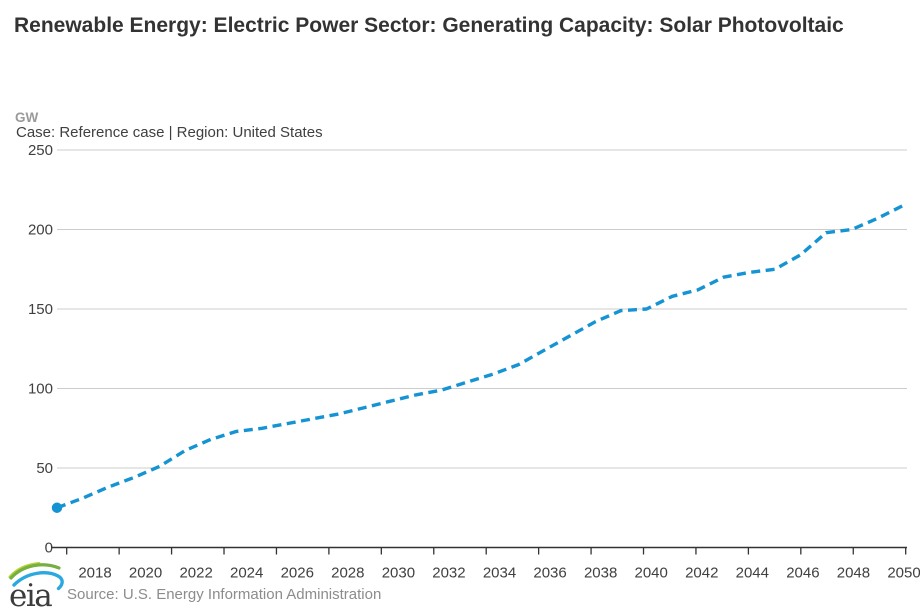  Describe the element at coordinates (38, 581) in the screenshot. I see `eia-logo-blue-swoosh` at that location.